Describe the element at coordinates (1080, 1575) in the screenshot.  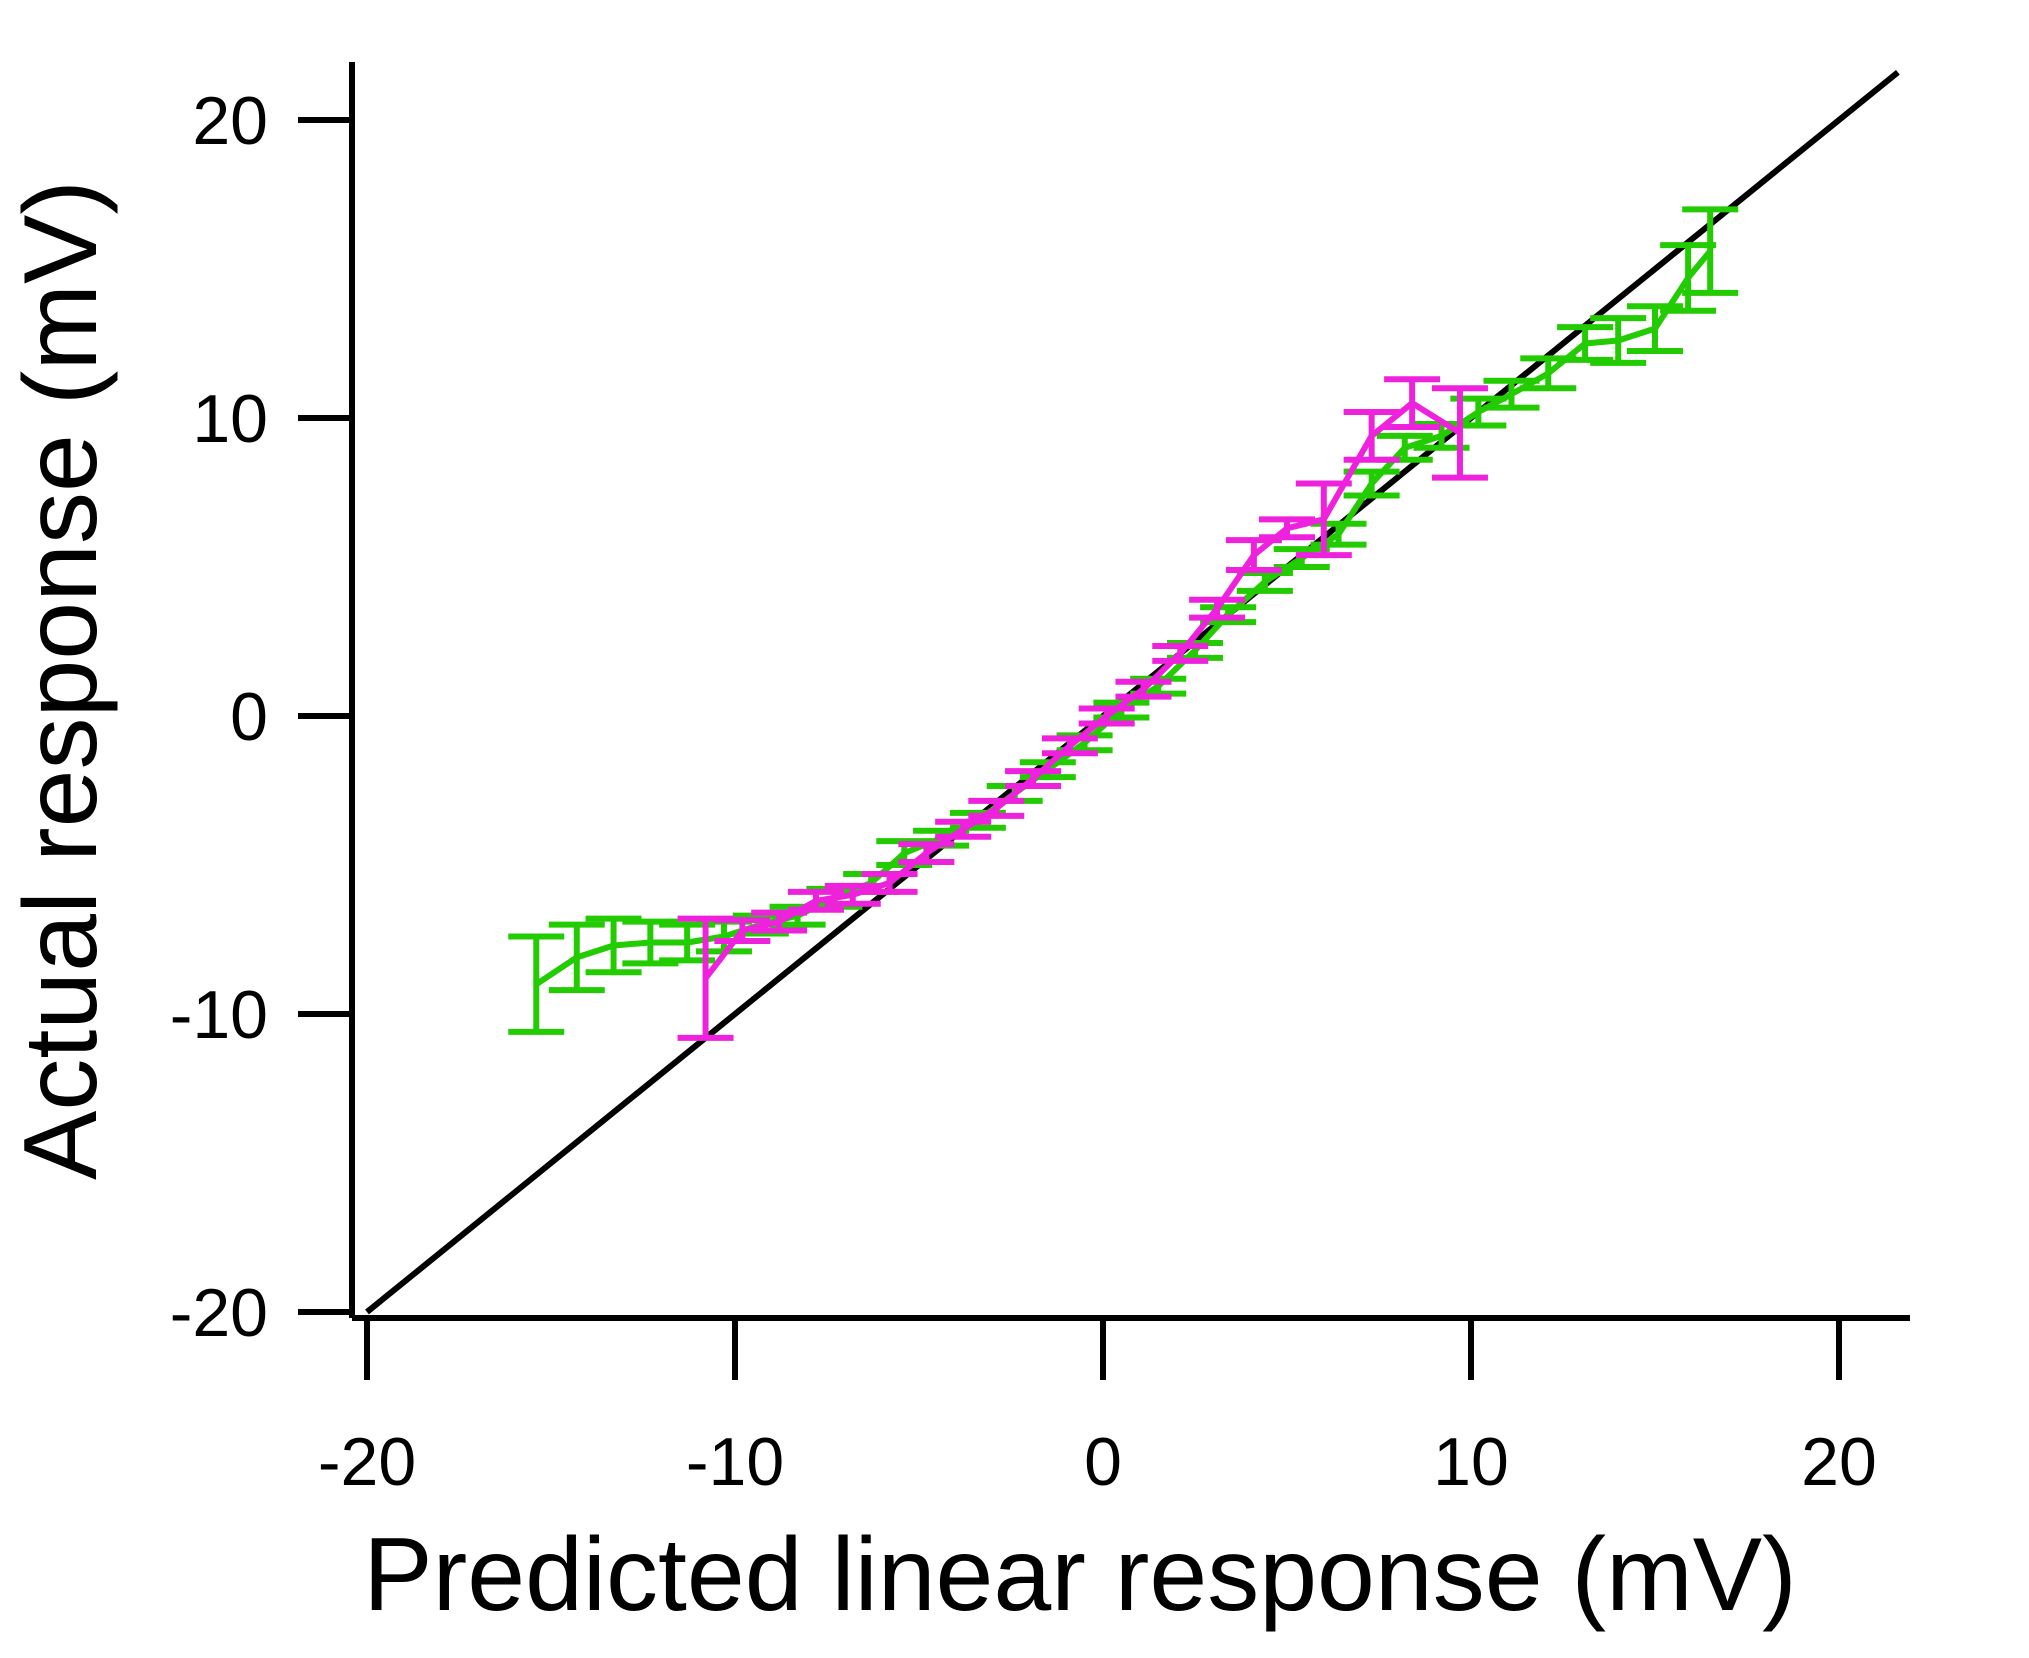
I see `x-axis-title: Predicted linear response (mV)` at that location.